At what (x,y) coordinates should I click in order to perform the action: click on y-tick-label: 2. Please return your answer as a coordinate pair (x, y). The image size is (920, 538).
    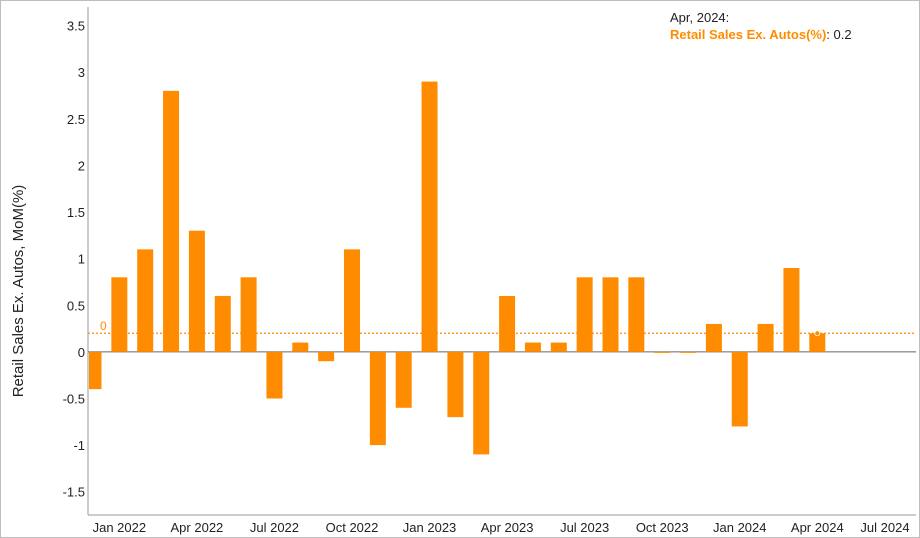
    Looking at the image, I should click on (81, 165).